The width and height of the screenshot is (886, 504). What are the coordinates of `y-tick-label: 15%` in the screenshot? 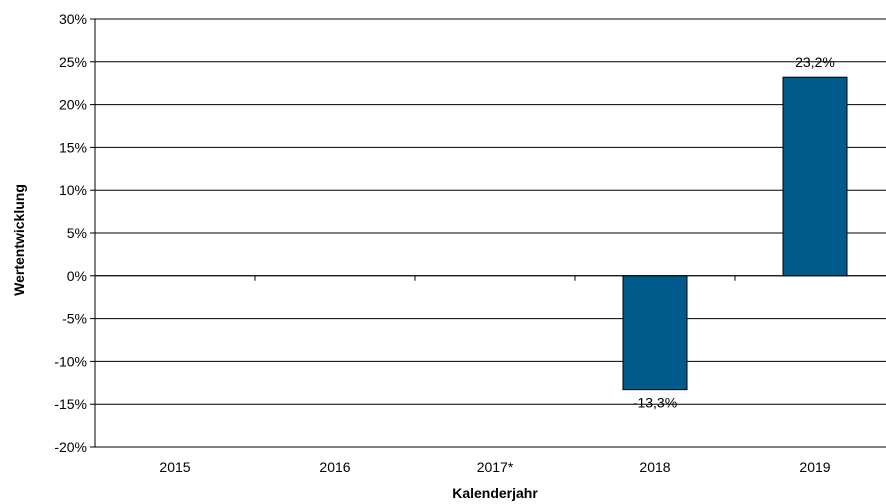 It's located at (73, 147).